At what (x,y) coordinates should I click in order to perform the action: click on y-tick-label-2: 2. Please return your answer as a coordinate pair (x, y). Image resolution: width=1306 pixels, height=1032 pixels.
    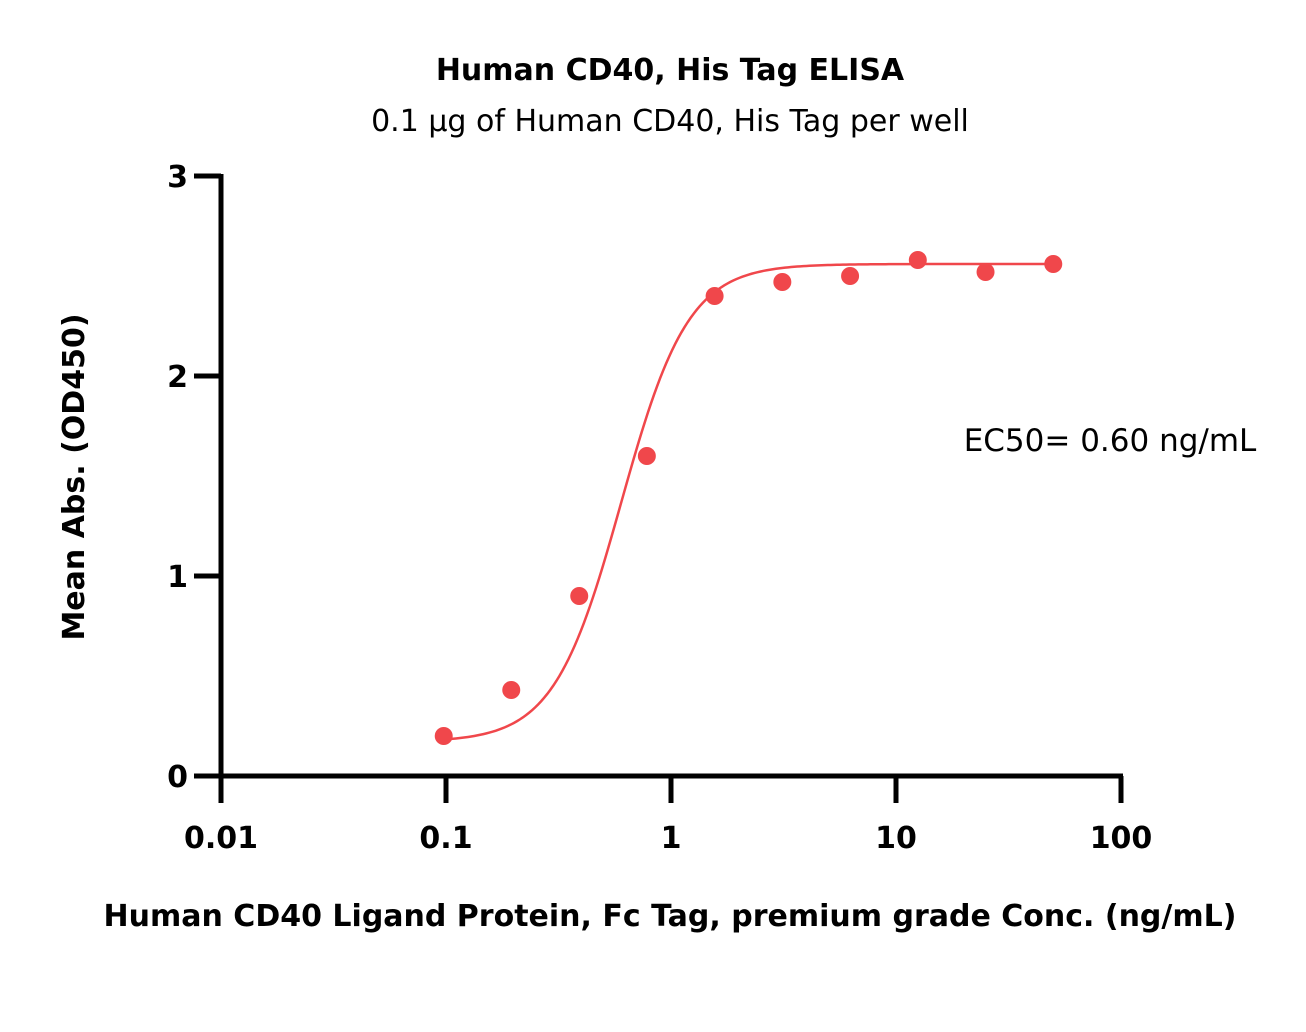
    Looking at the image, I should click on (177, 377).